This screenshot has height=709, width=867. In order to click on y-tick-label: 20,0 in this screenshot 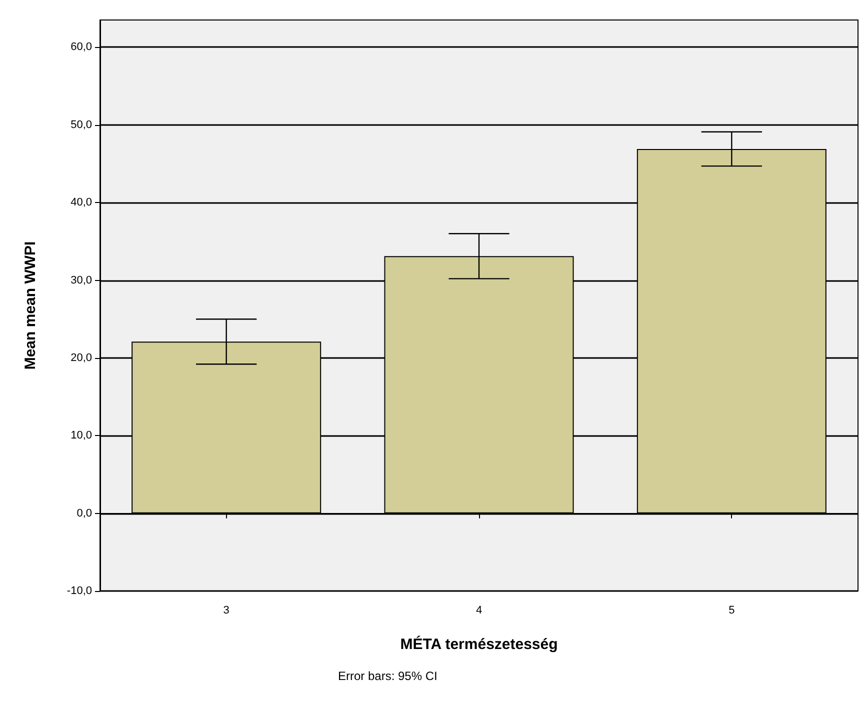, I will do `click(81, 358)`.